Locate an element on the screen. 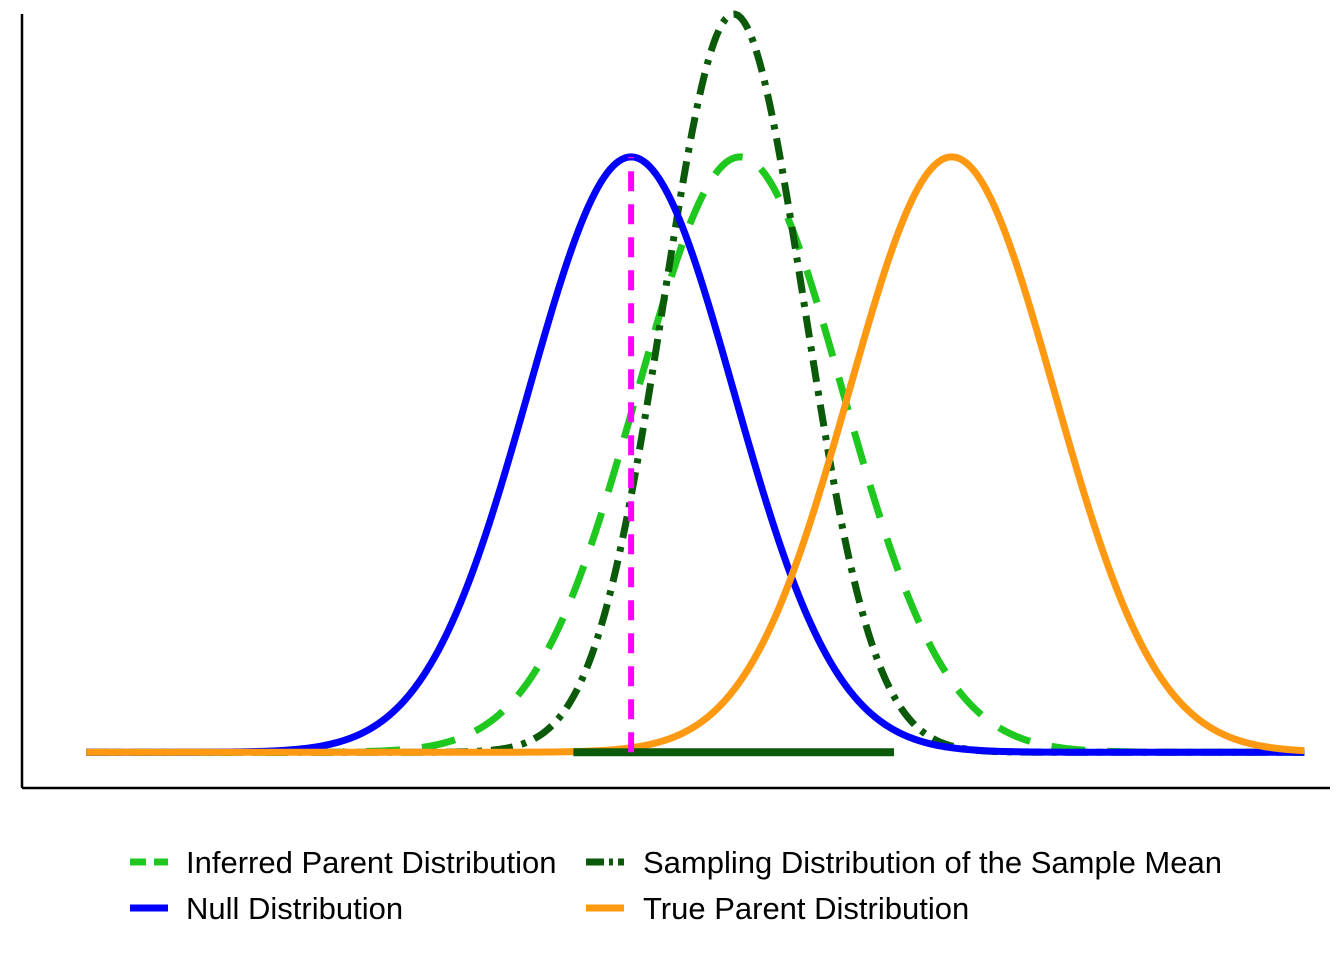 The image size is (1344, 960). legend-item-sampling-distribution: Sampling Distribution of the Sample Mean is located at coordinates (904, 862).